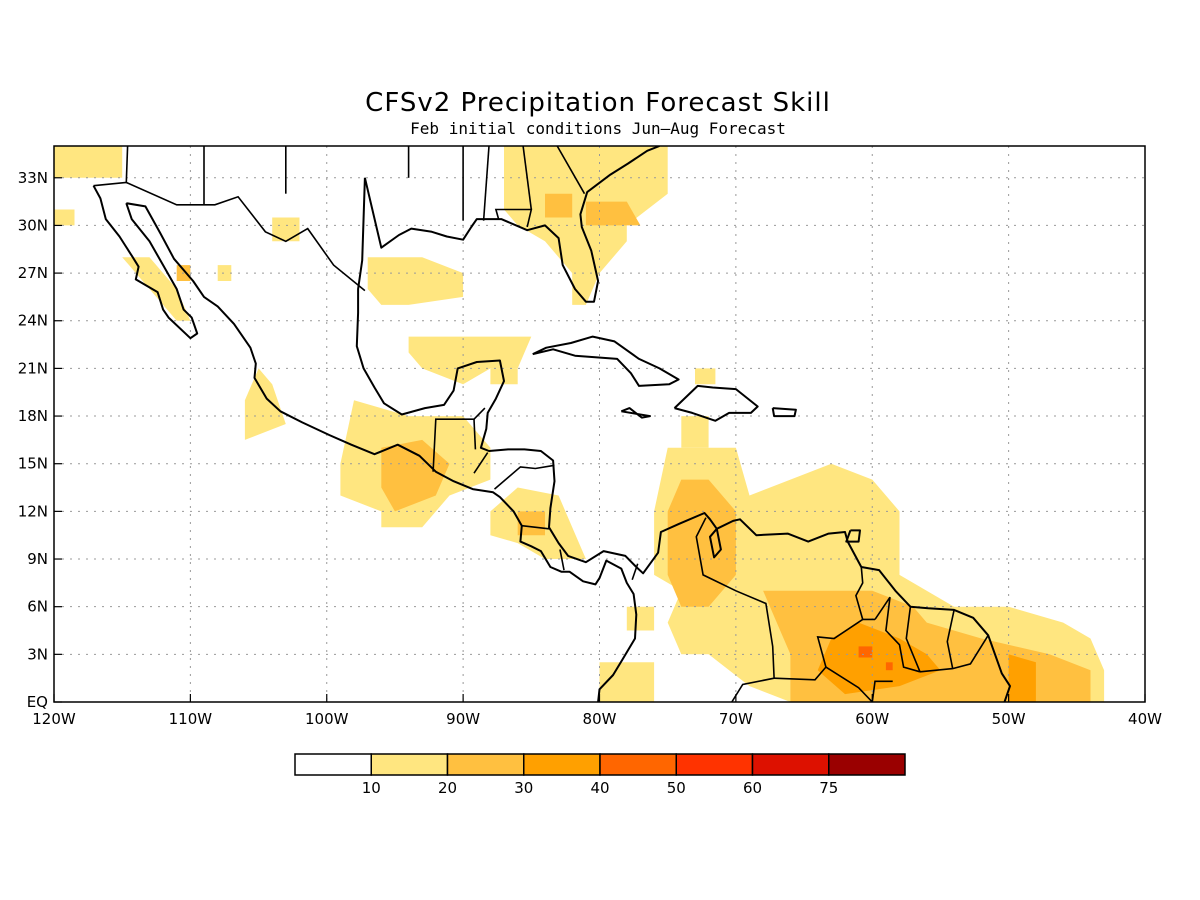  I want to click on colorbar-label: 20, so click(447, 788).